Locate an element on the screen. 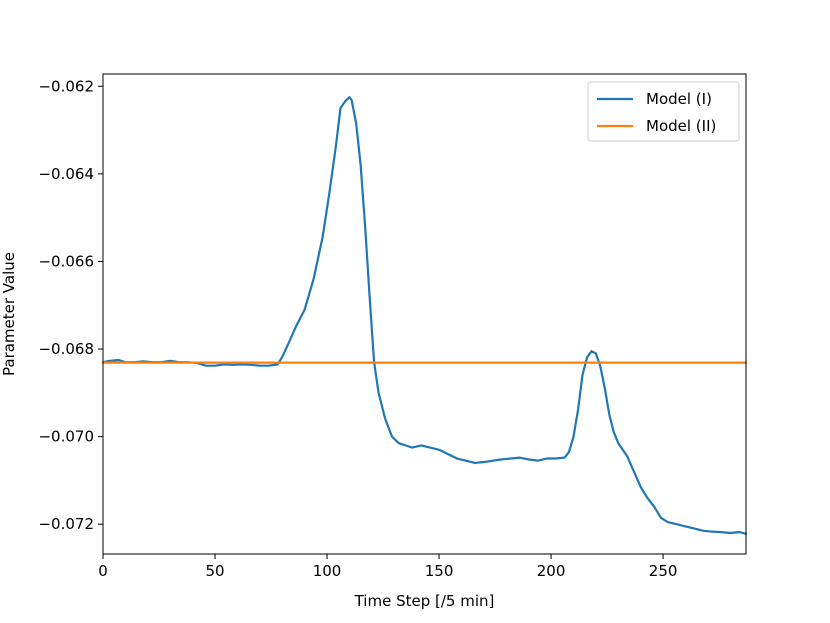 Image resolution: width=830 pixels, height=623 pixels. y-tick-label: −0.064 is located at coordinates (66, 174).